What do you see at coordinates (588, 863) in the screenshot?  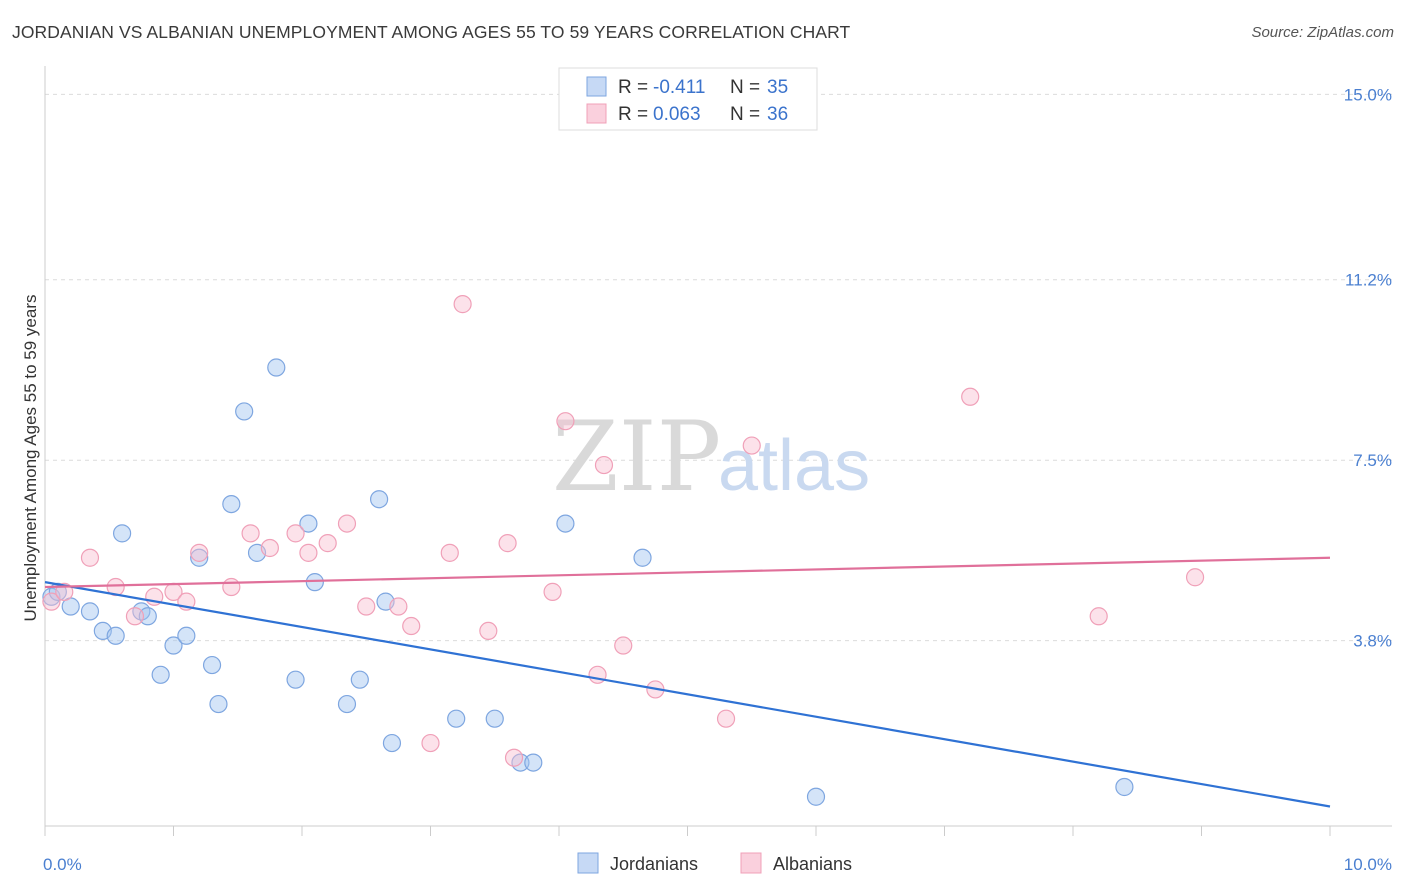 I see `bottom-legend-swatch-jordanians` at bounding box center [588, 863].